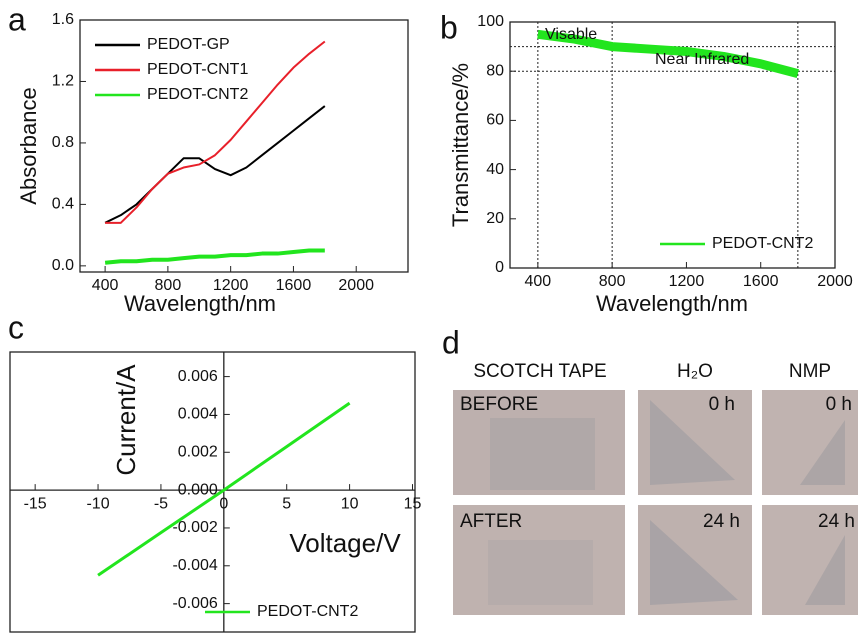  What do you see at coordinates (198, 414) in the screenshot?
I see `y-tick-label: 0.004` at bounding box center [198, 414].